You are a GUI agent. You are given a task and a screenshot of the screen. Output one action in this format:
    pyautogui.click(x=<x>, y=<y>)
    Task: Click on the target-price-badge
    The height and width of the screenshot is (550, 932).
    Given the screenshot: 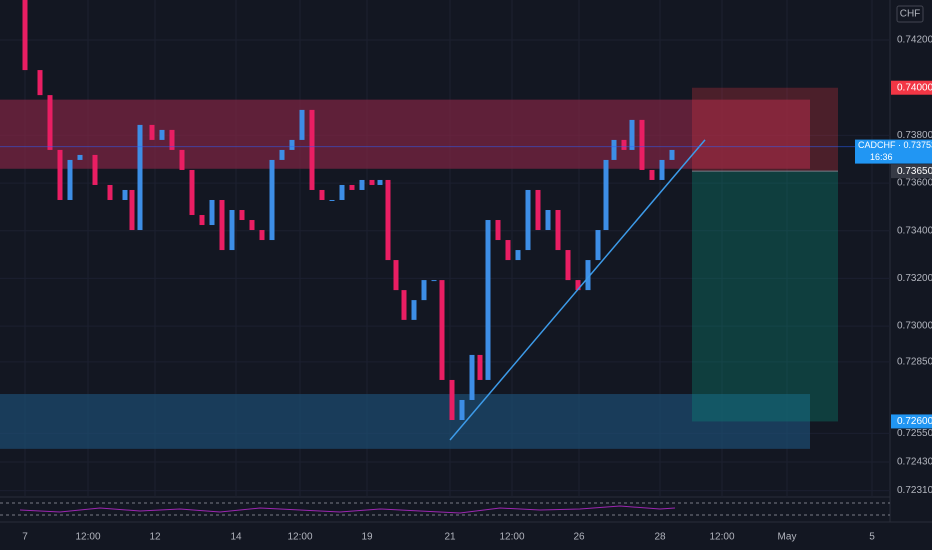 What is the action you would take?
    pyautogui.click(x=911, y=421)
    